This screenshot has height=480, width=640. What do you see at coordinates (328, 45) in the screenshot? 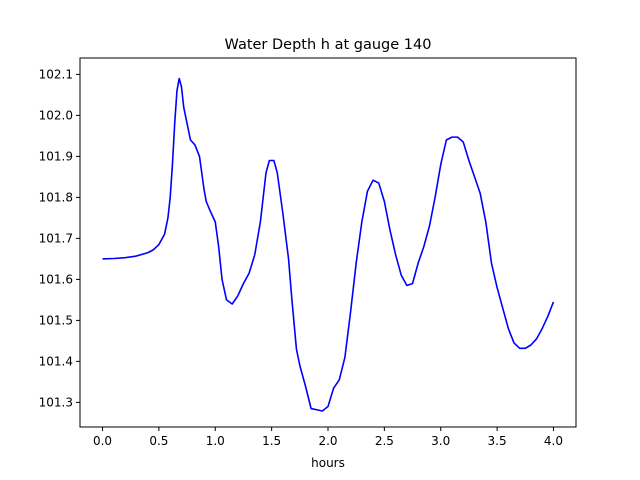
I see `chart-title: Water Depth h at gauge 140` at bounding box center [328, 45].